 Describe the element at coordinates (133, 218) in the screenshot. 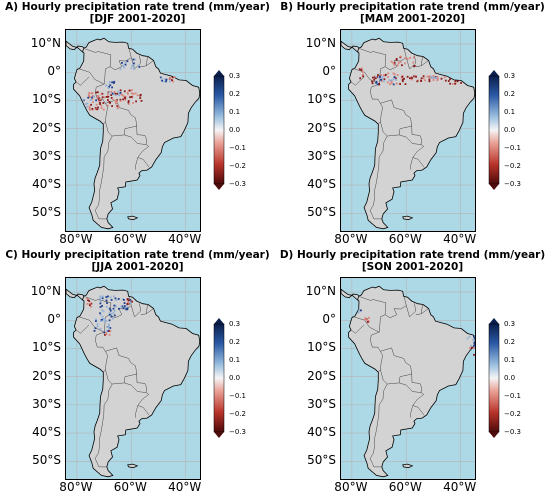

I see `falkland-islands` at that location.